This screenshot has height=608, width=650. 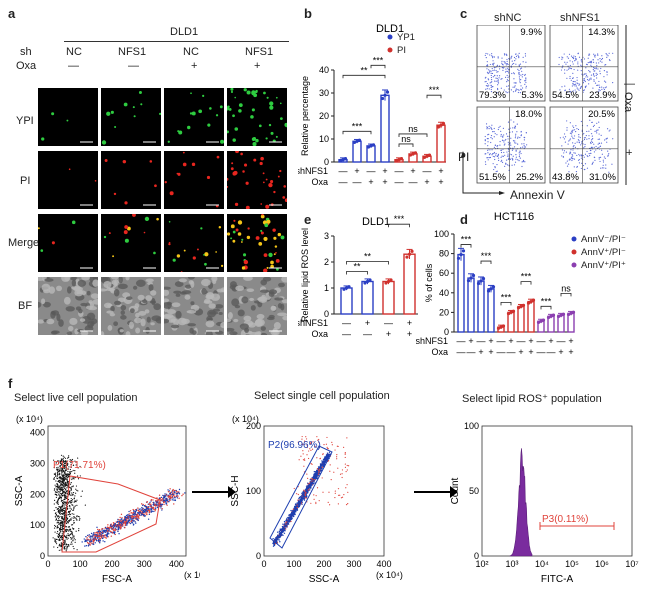 I want to click on gate-p2, so click(x=301, y=497).